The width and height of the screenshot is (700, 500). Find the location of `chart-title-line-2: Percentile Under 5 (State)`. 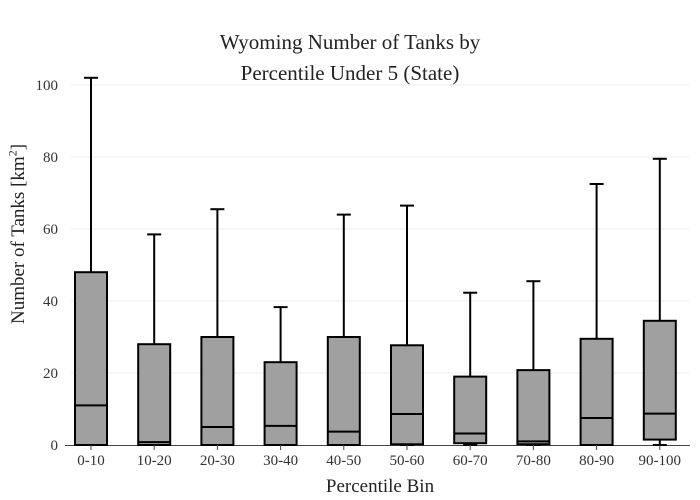

chart-title-line-2: Percentile Under 5 (State) is located at coordinates (350, 73).